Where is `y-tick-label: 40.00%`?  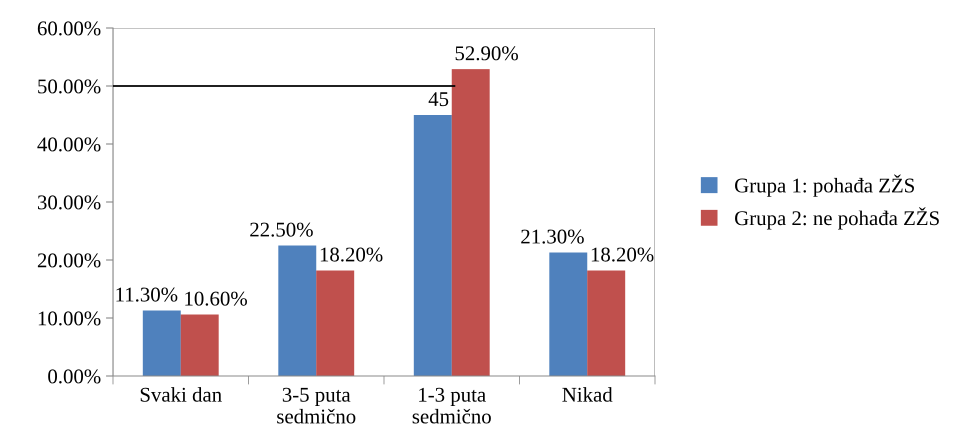
y-tick-label: 40.00% is located at coordinates (68, 144).